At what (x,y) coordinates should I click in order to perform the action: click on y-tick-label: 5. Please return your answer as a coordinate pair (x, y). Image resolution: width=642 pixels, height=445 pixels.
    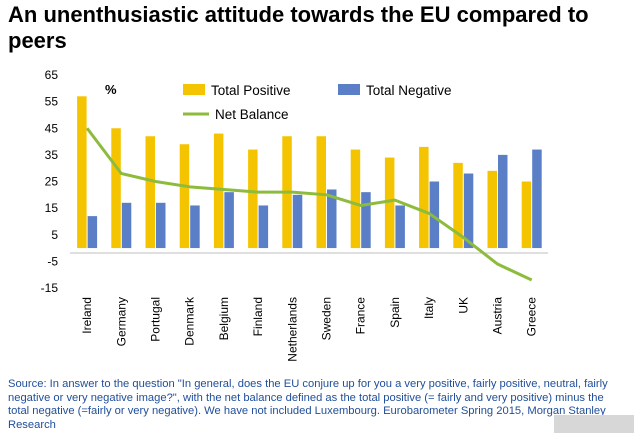
    Looking at the image, I should click on (54, 235).